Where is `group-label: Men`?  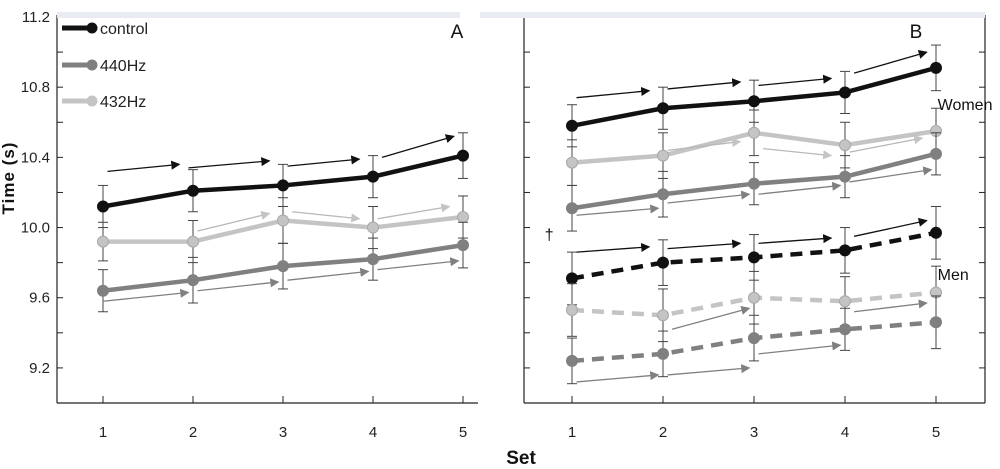 group-label: Men is located at coordinates (953, 275).